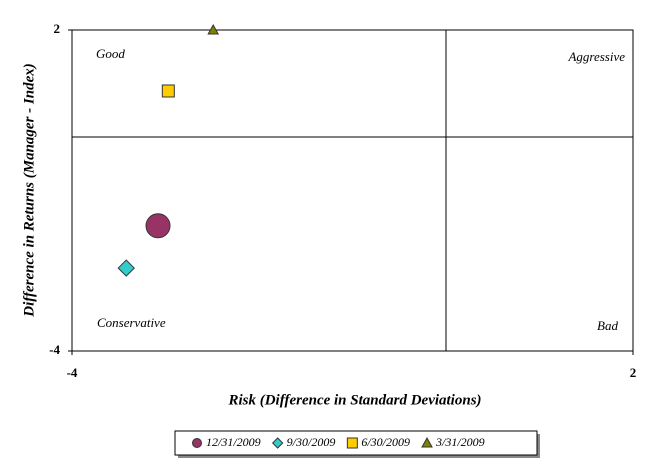  Describe the element at coordinates (596, 56) in the screenshot. I see `quadrant-label: Aggressive` at that location.